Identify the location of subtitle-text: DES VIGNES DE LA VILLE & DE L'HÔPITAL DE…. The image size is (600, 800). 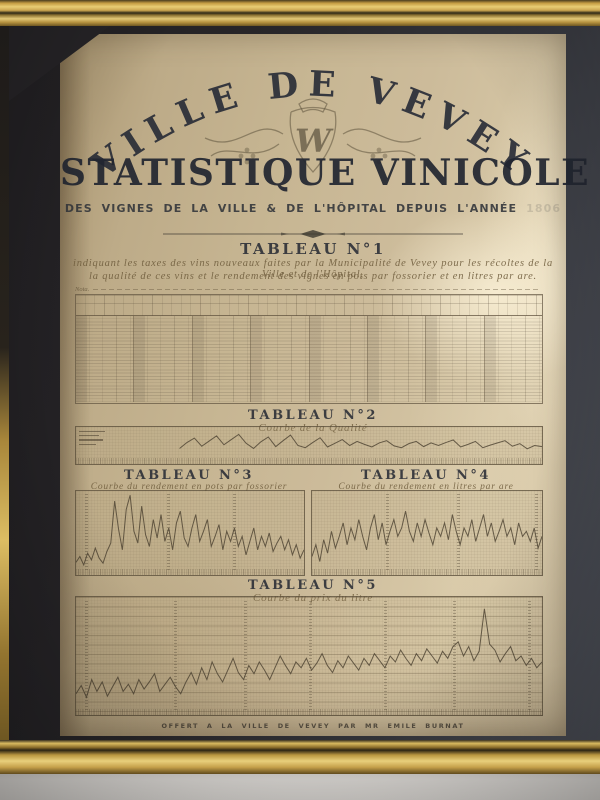
(291, 208).